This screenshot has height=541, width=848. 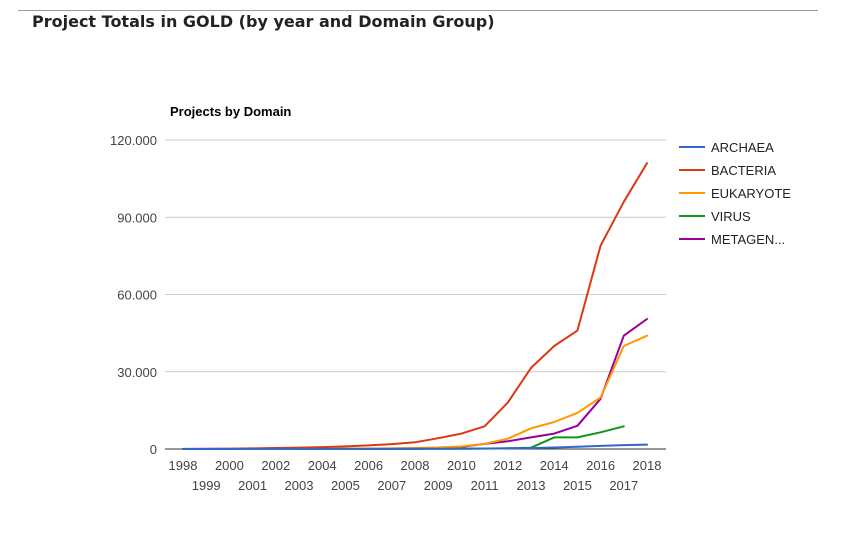 I want to click on legend-label: BACTERIA, so click(x=743, y=170).